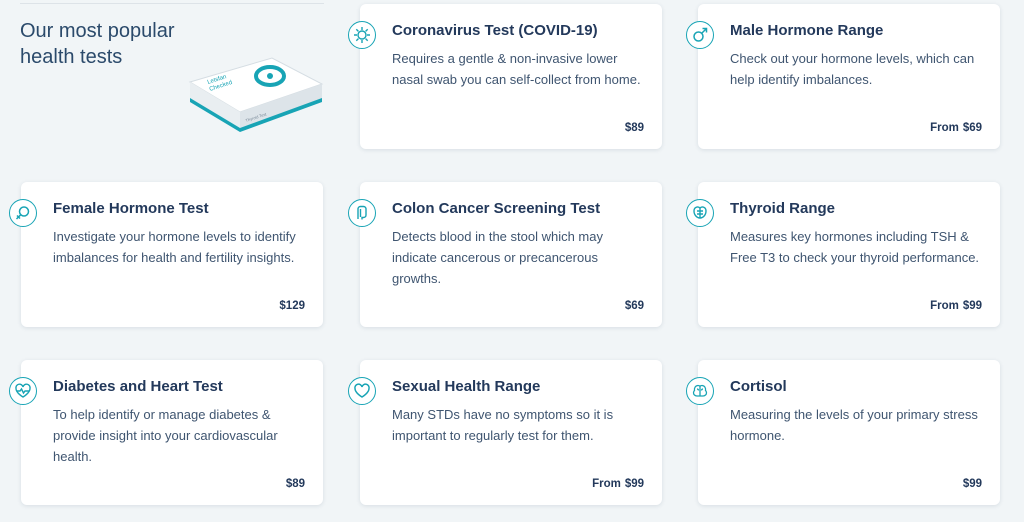 The height and width of the screenshot is (522, 1024). I want to click on female-symbol-icon, so click(23, 213).